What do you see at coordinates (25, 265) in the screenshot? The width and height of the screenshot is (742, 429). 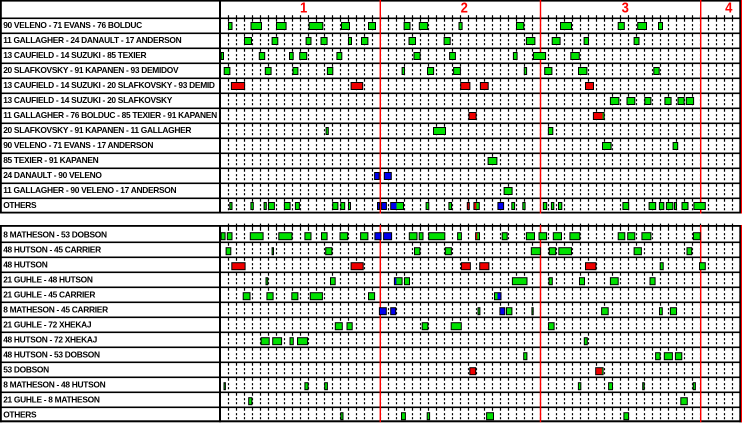 I see `svg-text: 48 HUTSON` at bounding box center [25, 265].